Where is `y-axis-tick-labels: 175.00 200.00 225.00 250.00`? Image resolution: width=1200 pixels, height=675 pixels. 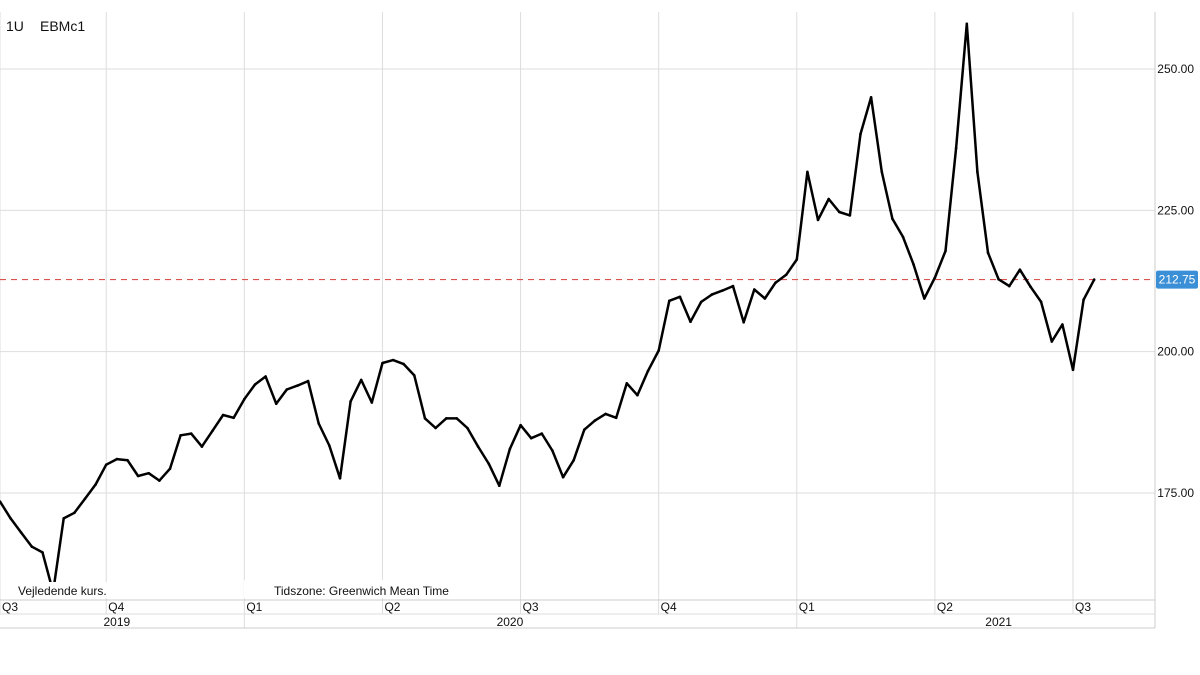
y-axis-tick-labels: 175.00 200.00 225.00 250.00 is located at coordinates (1175, 281).